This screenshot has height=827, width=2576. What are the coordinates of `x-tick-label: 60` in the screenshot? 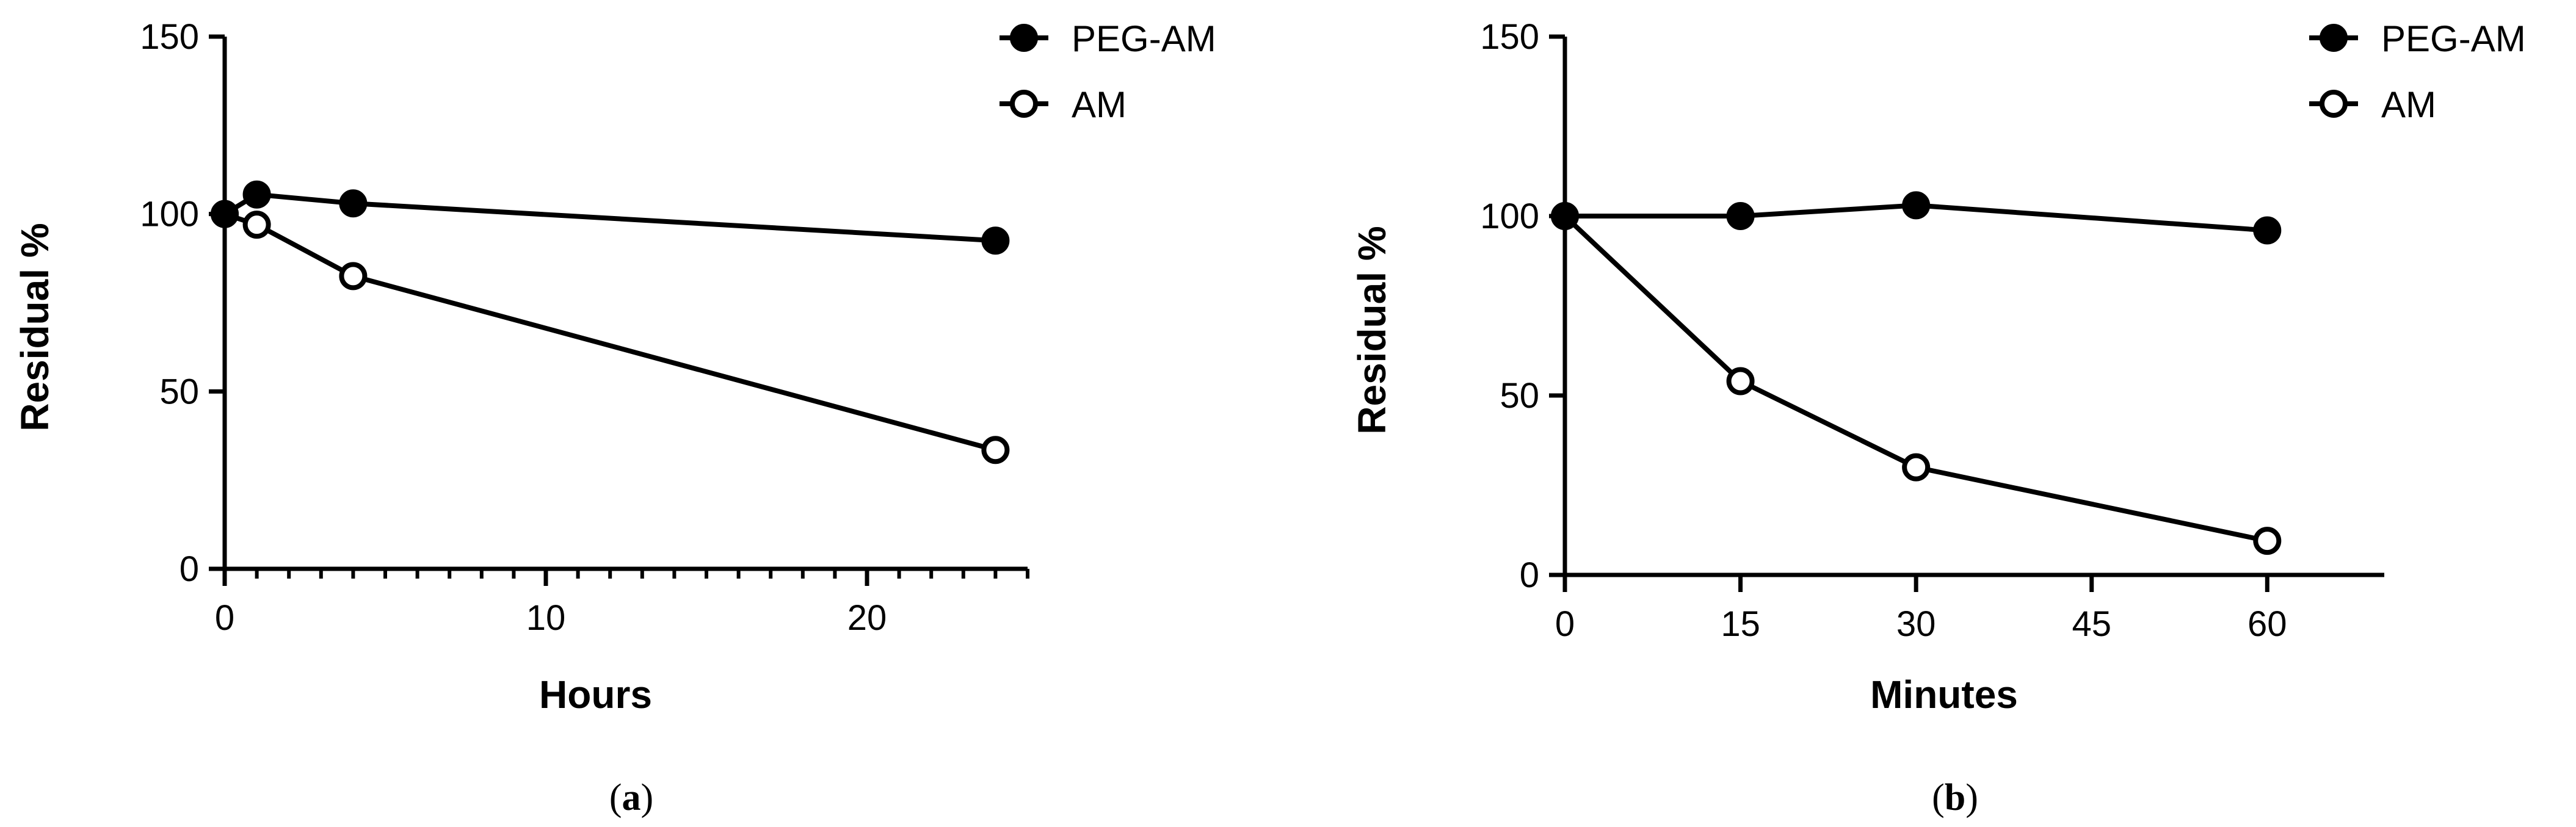 It's located at (2267, 624).